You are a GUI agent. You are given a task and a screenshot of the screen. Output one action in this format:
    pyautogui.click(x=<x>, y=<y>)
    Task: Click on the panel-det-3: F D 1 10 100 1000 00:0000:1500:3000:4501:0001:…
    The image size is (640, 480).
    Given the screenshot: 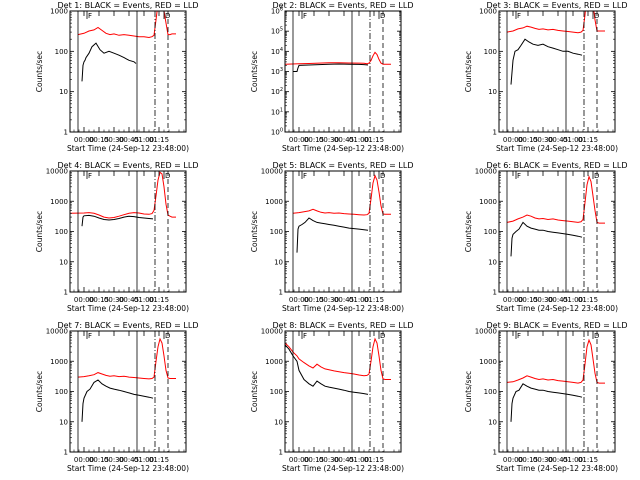 What is the action you would take?
    pyautogui.click(x=546, y=77)
    